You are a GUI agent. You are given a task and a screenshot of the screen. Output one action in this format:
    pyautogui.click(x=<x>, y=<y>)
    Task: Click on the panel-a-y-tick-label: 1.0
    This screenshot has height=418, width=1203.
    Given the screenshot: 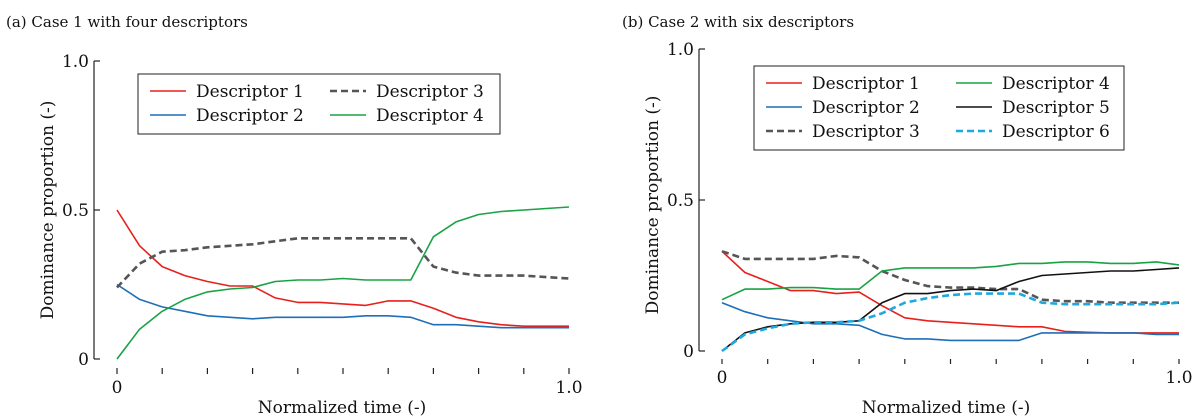 What is the action you would take?
    pyautogui.click(x=75, y=62)
    